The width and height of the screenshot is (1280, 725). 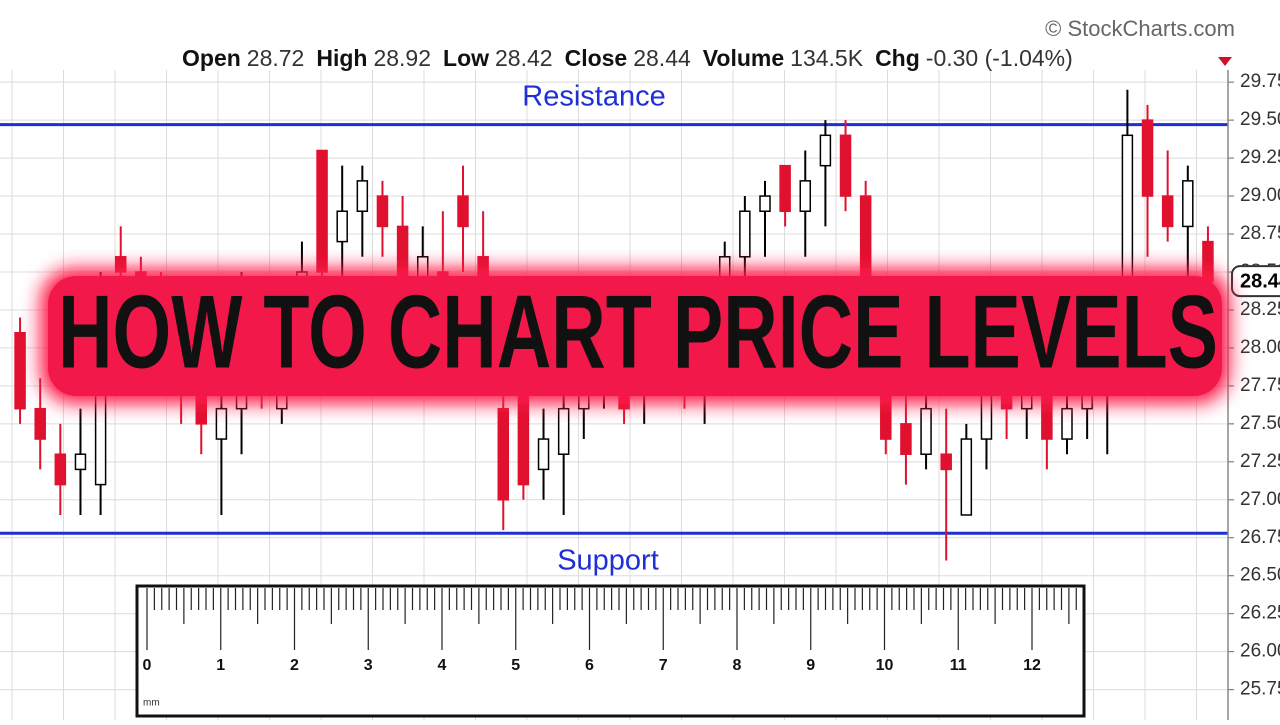 I want to click on y-tick-label: 27.00, so click(x=1260, y=499).